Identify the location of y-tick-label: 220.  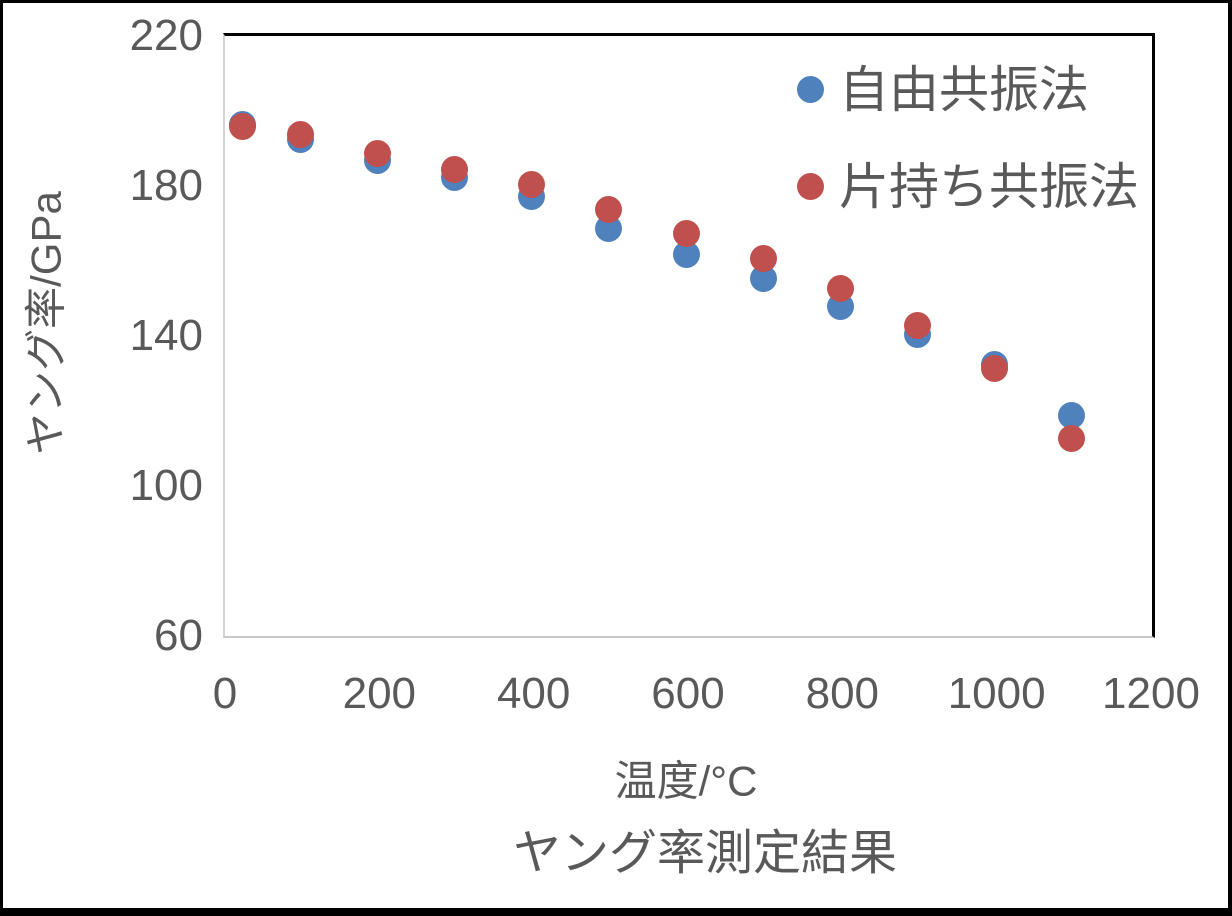
(166, 35).